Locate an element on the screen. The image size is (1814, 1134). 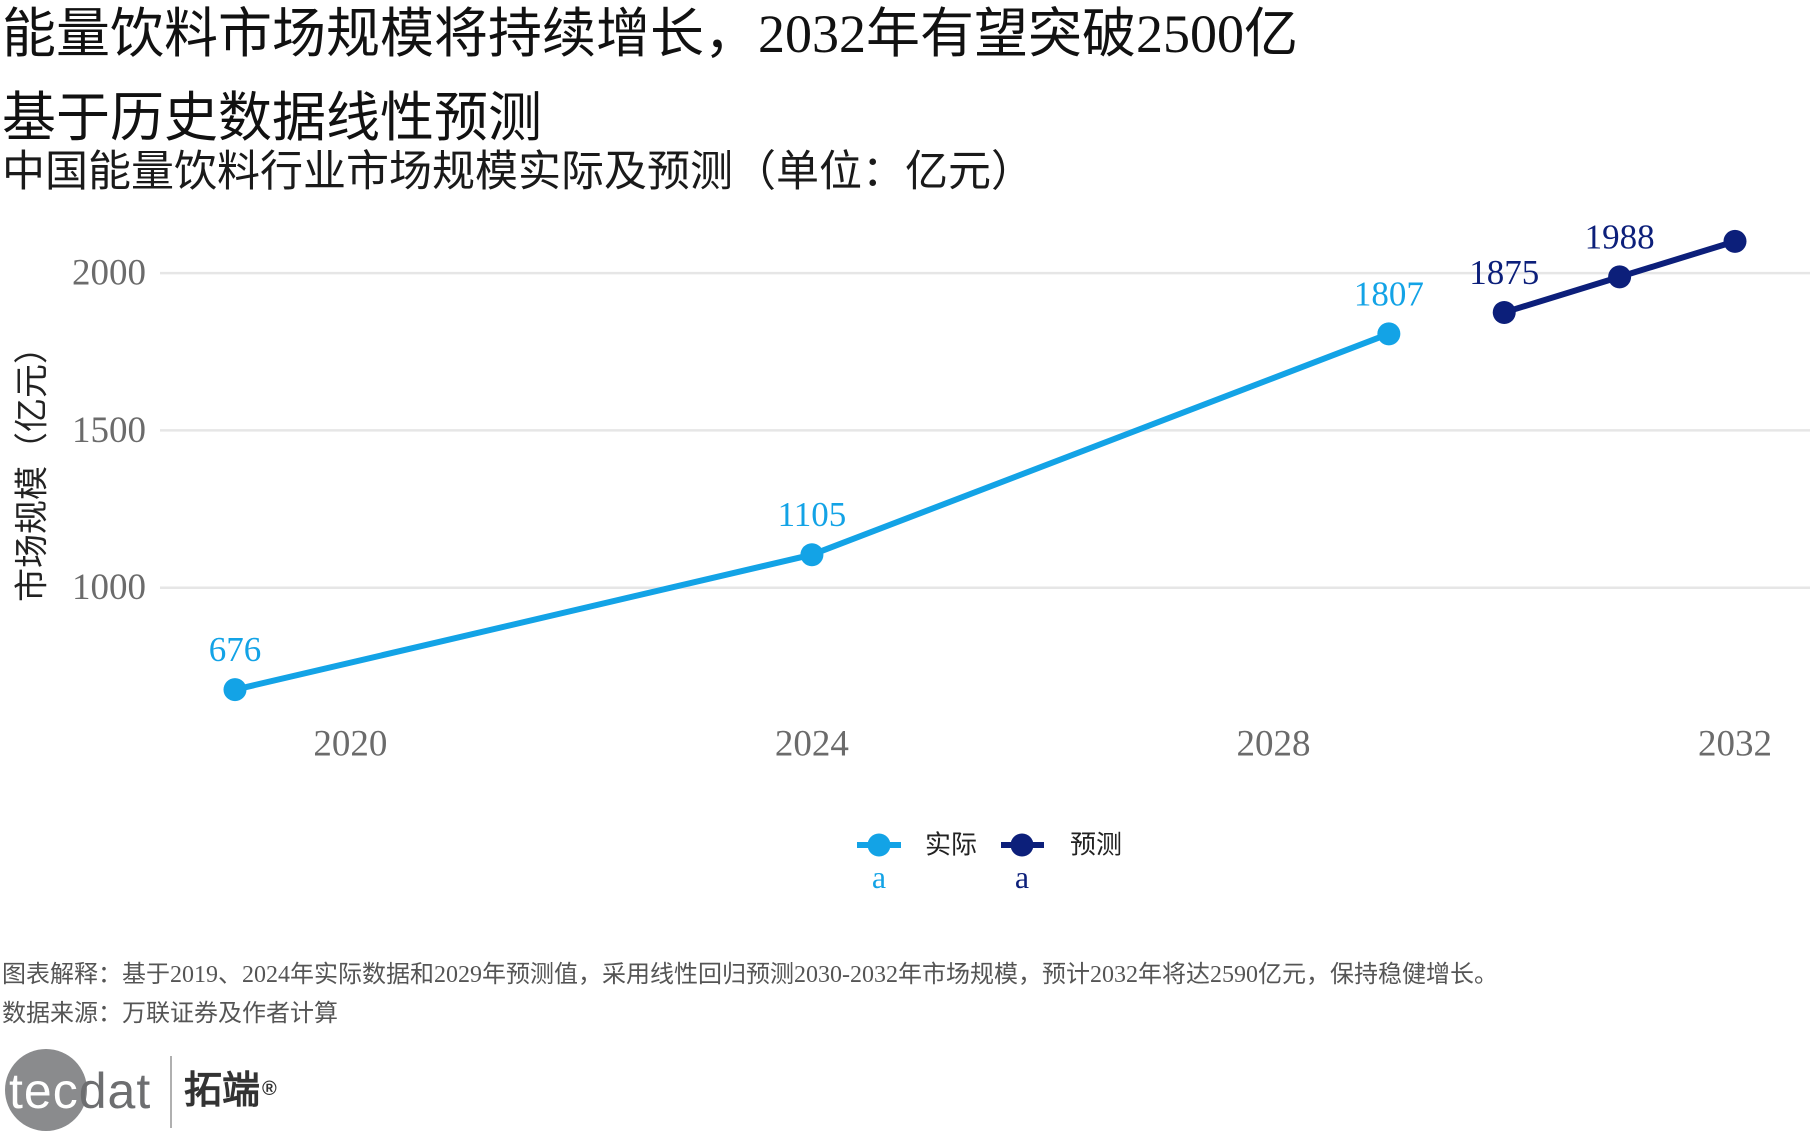
logo-wordmark-tec: tec is located at coordinates (44, 1091).